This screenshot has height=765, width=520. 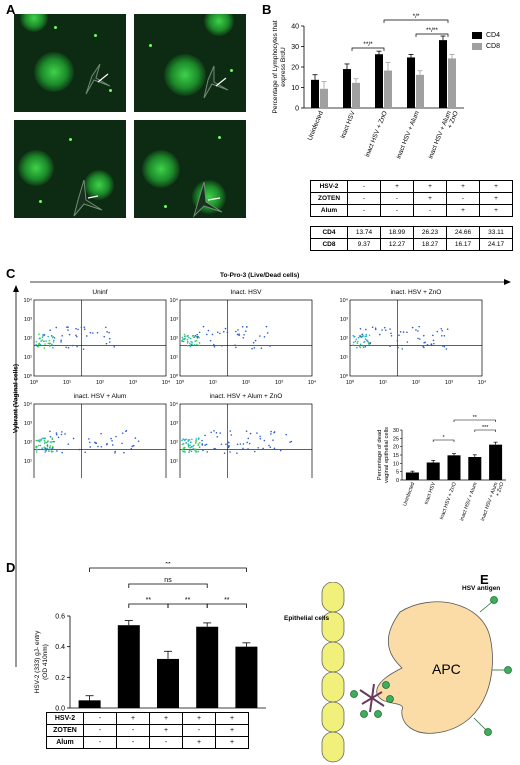 What do you see at coordinates (11, 9) in the screenshot?
I see `panel-a-label: A` at bounding box center [11, 9].